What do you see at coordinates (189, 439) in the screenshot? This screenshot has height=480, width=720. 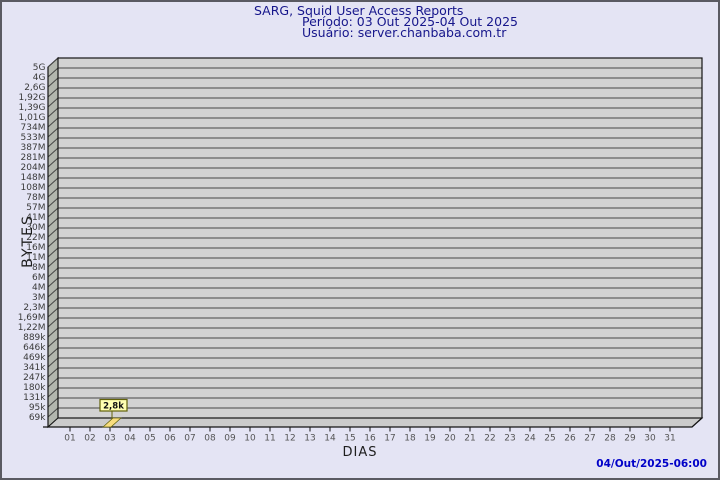 I see `x-tick-label: 07` at bounding box center [189, 439].